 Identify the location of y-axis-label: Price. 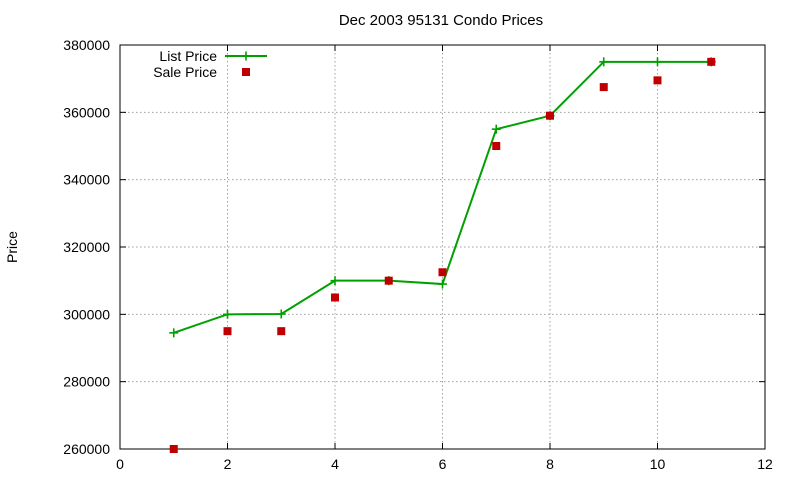
(12, 247).